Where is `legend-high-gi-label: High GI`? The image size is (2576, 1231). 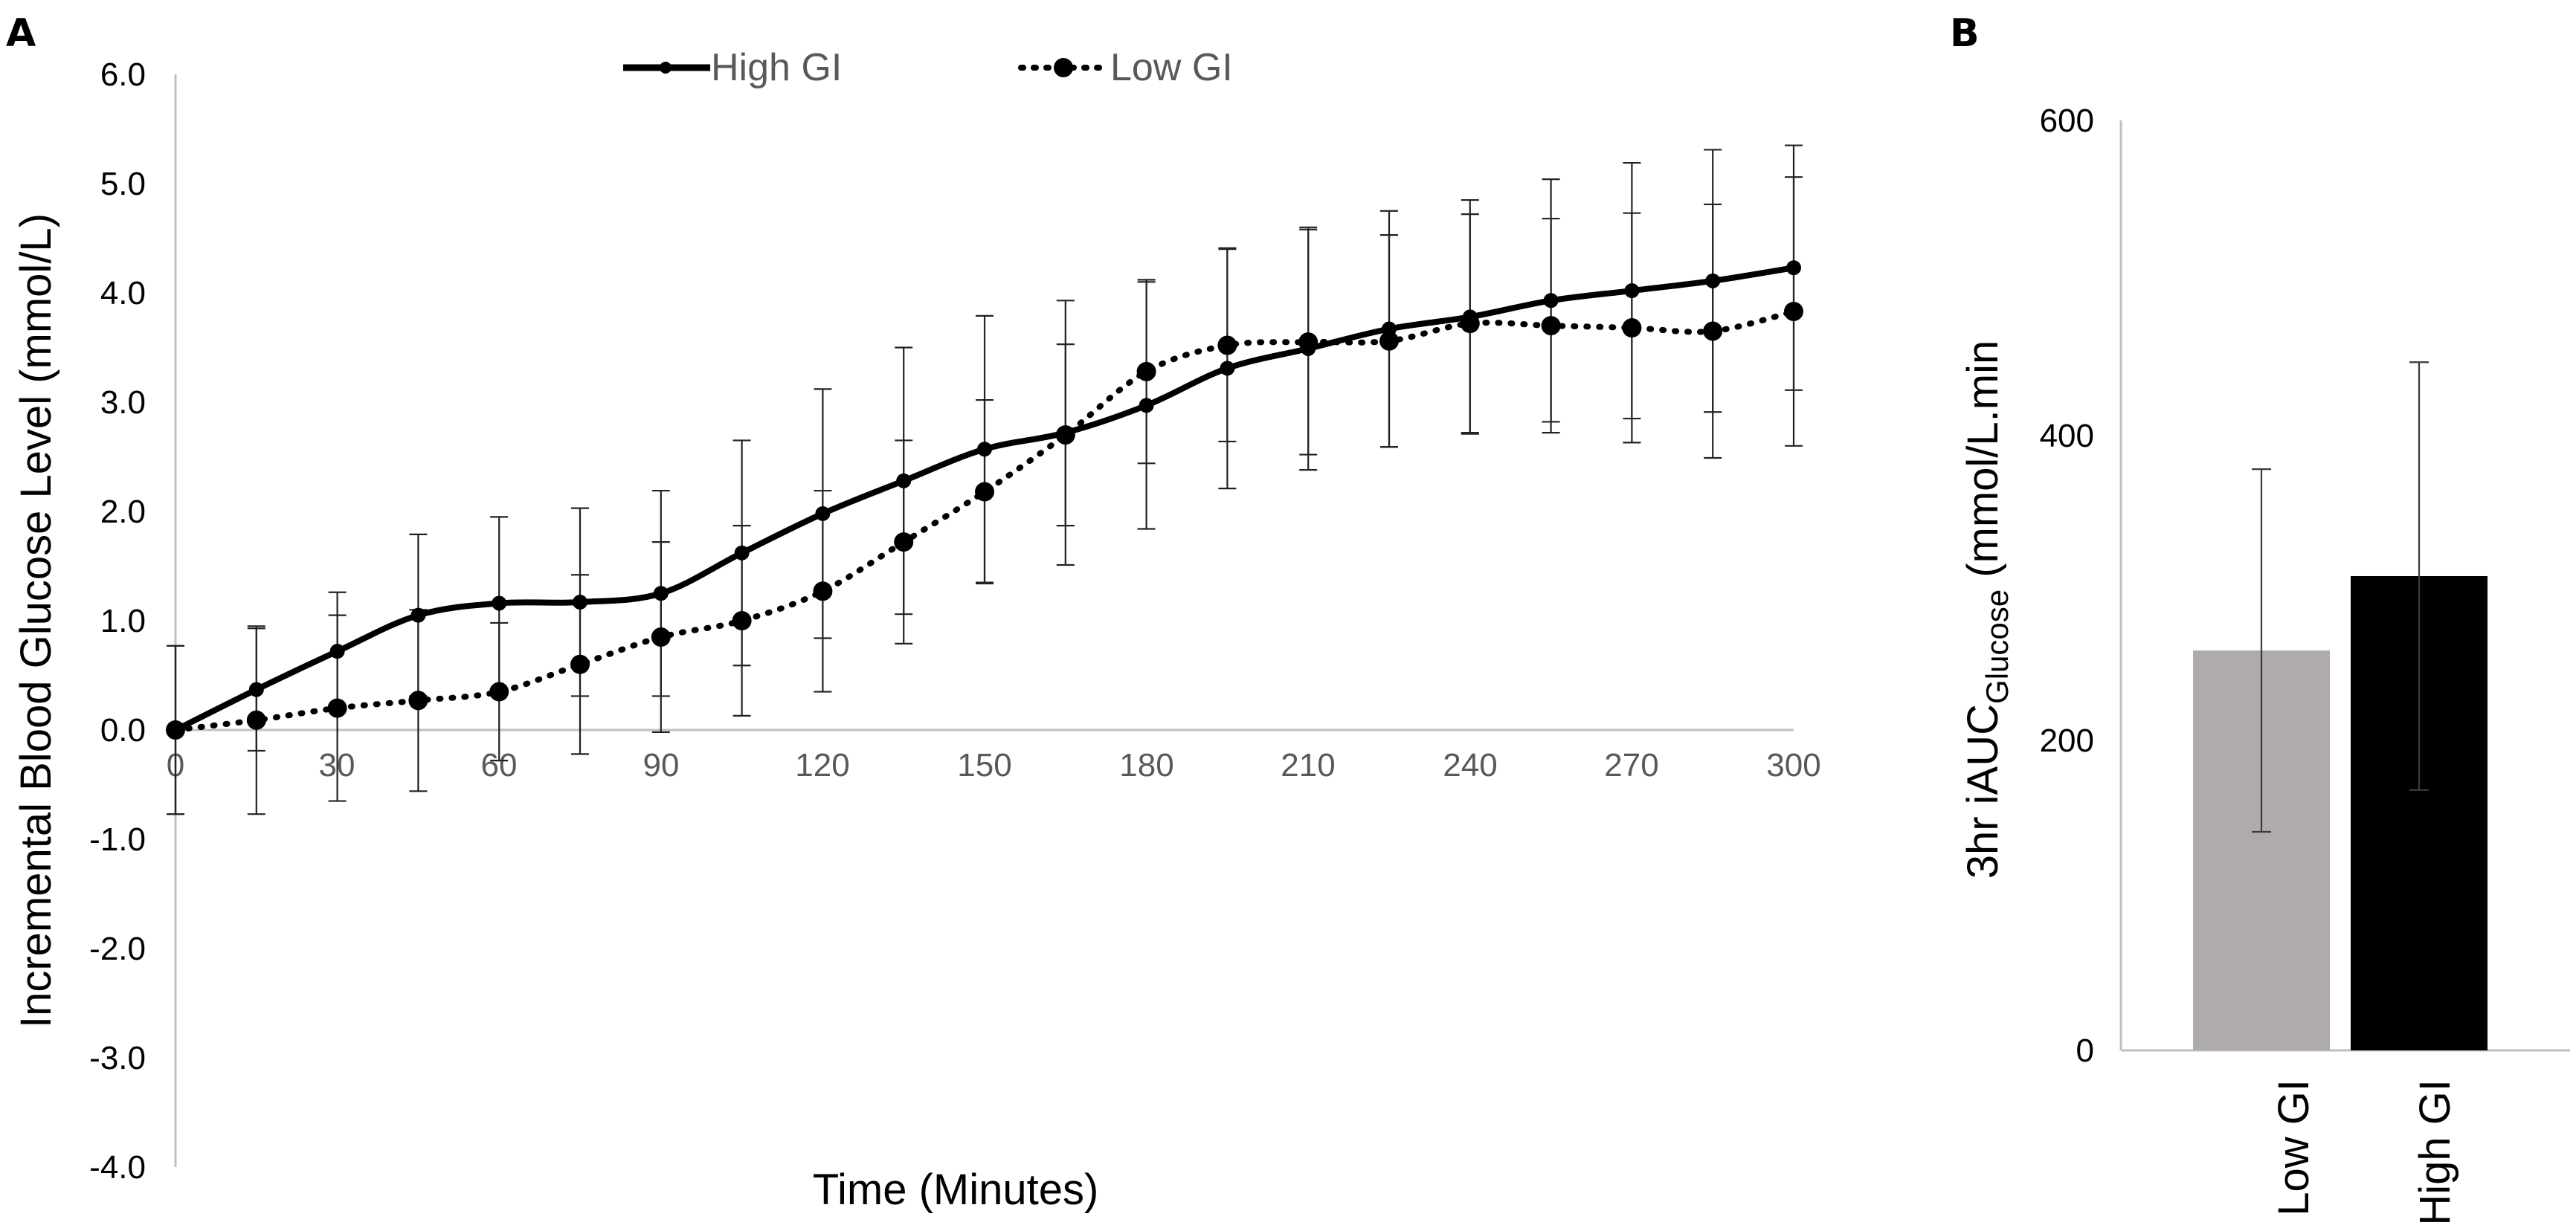 legend-high-gi-label: High GI is located at coordinates (776, 67).